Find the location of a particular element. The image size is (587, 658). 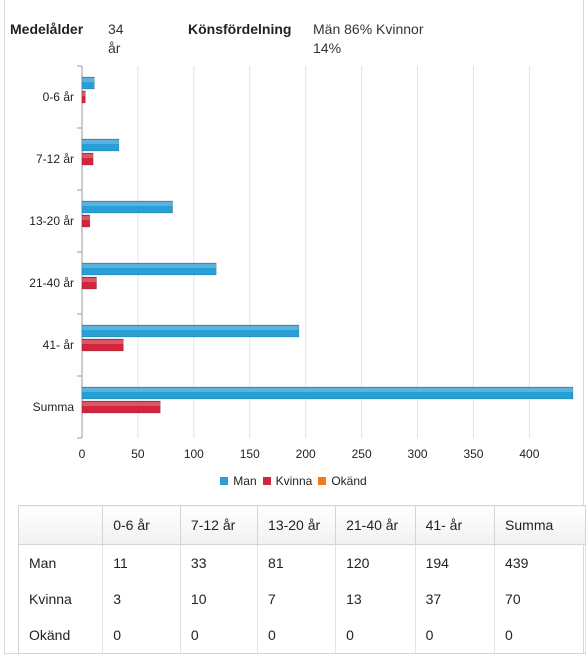

x-tick-label: 150 is located at coordinates (250, 454).